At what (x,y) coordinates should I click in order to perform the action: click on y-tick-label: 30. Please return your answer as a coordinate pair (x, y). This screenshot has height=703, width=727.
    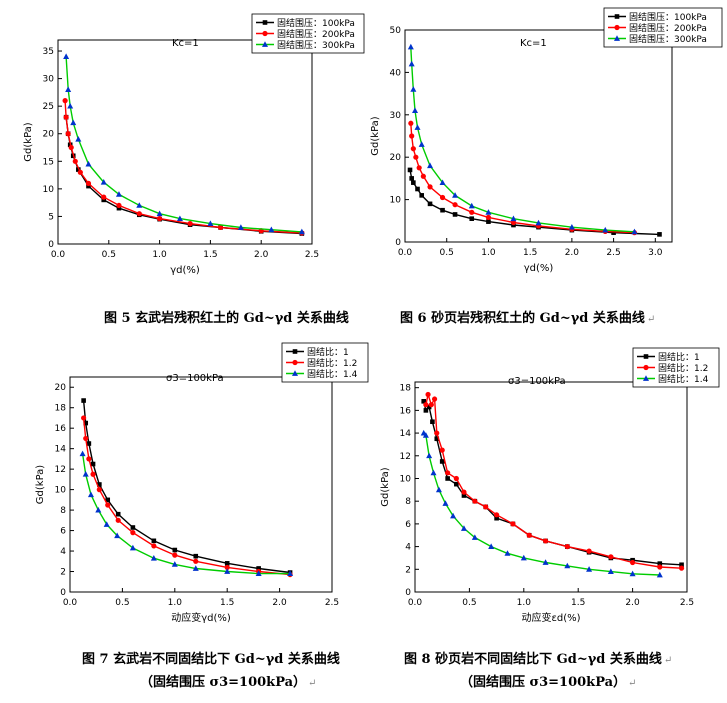
    Looking at the image, I should click on (49, 80).